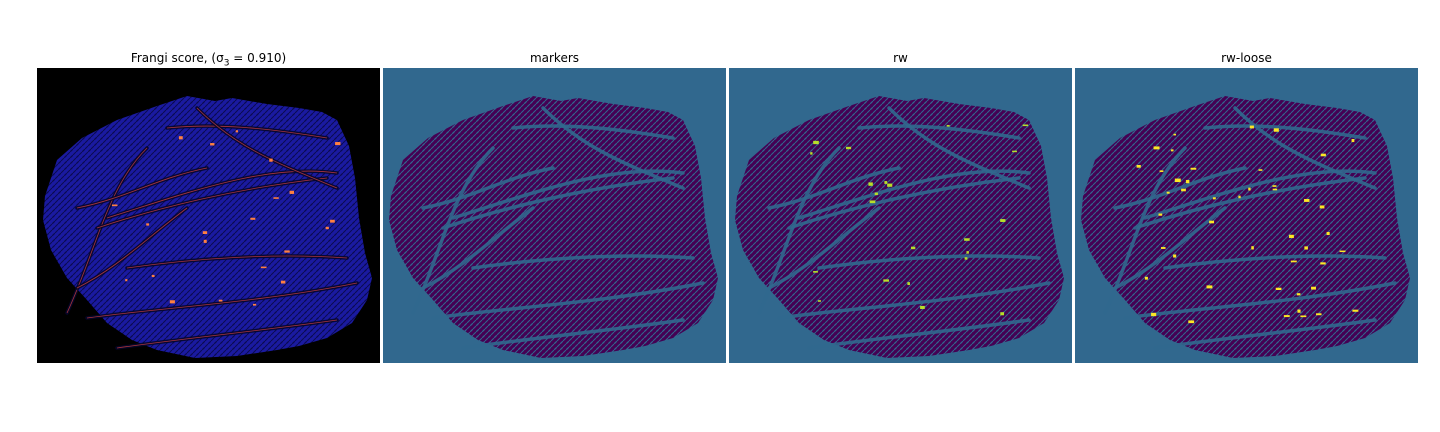 This screenshot has width=1440, height=432. Describe the element at coordinates (208, 60) in the screenshot. I see `panel-title: Frangi score, (σ3 = 0.910)` at that location.